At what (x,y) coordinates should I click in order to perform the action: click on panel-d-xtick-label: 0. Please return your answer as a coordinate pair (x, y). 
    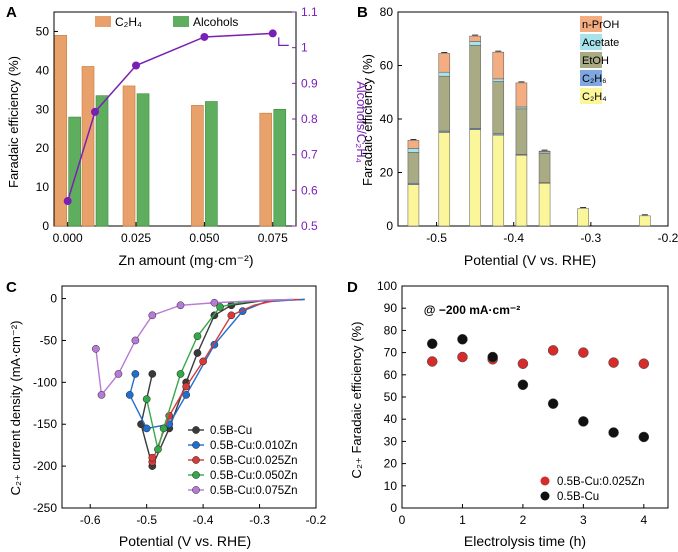
    Looking at the image, I should click on (402, 520).